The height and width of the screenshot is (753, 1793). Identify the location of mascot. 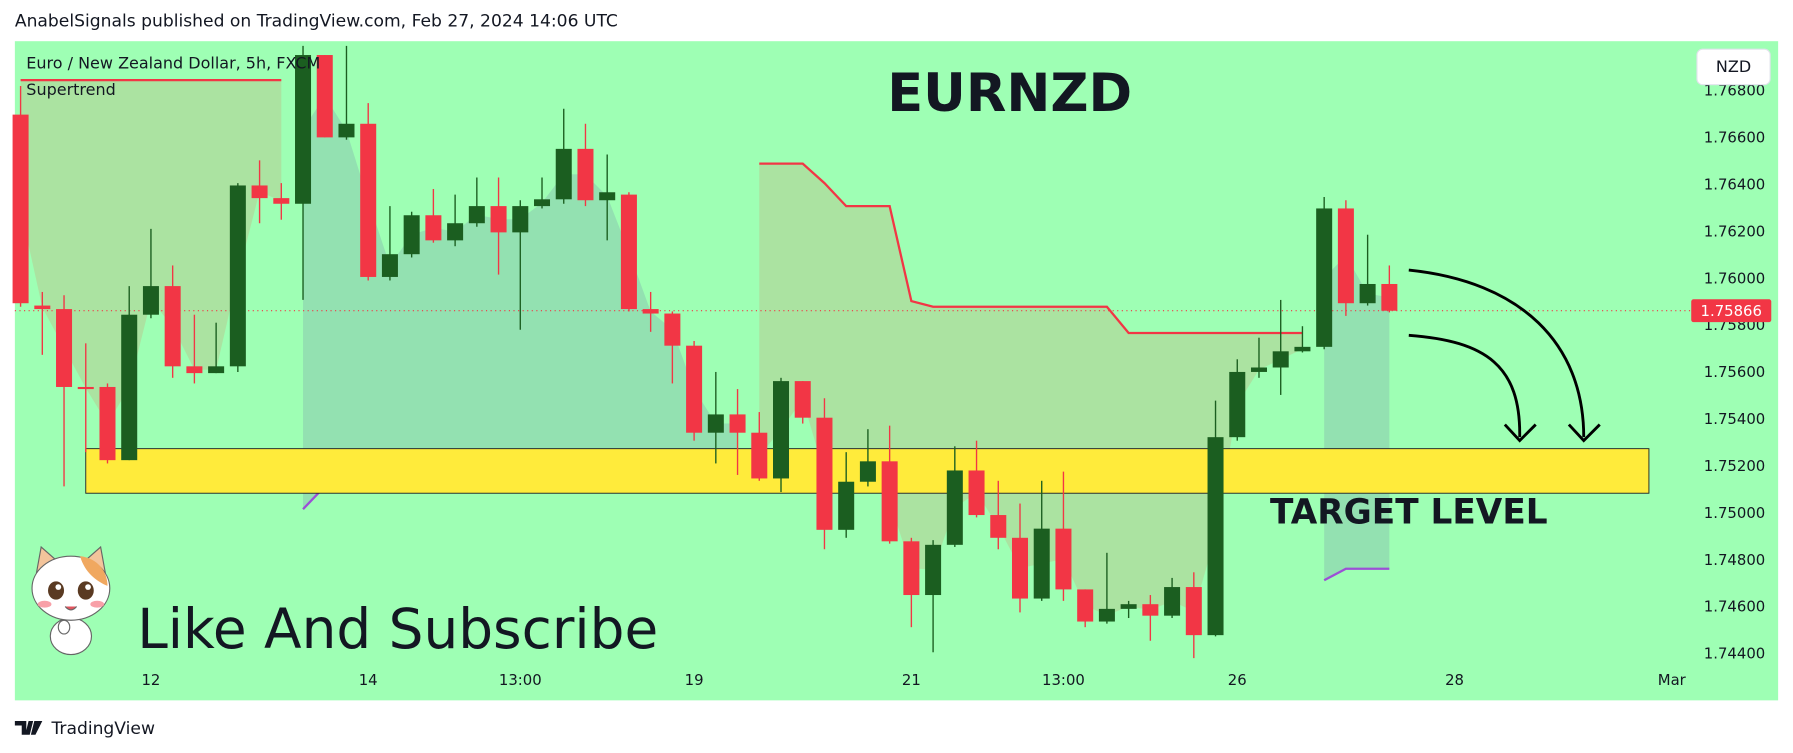
(71, 600).